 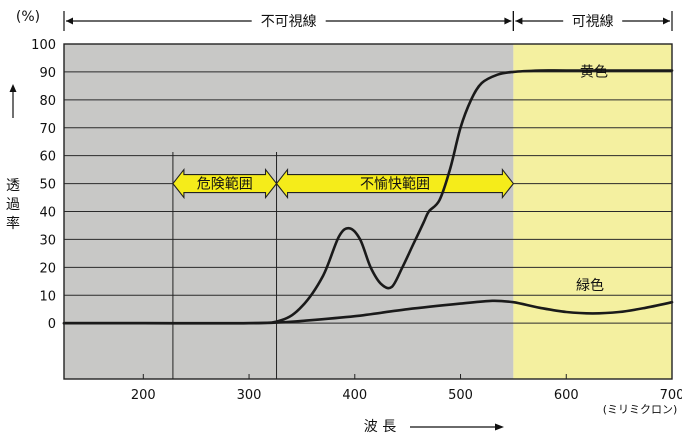 What do you see at coordinates (47, 213) in the screenshot?
I see `y-tick-label: 40` at bounding box center [47, 213].